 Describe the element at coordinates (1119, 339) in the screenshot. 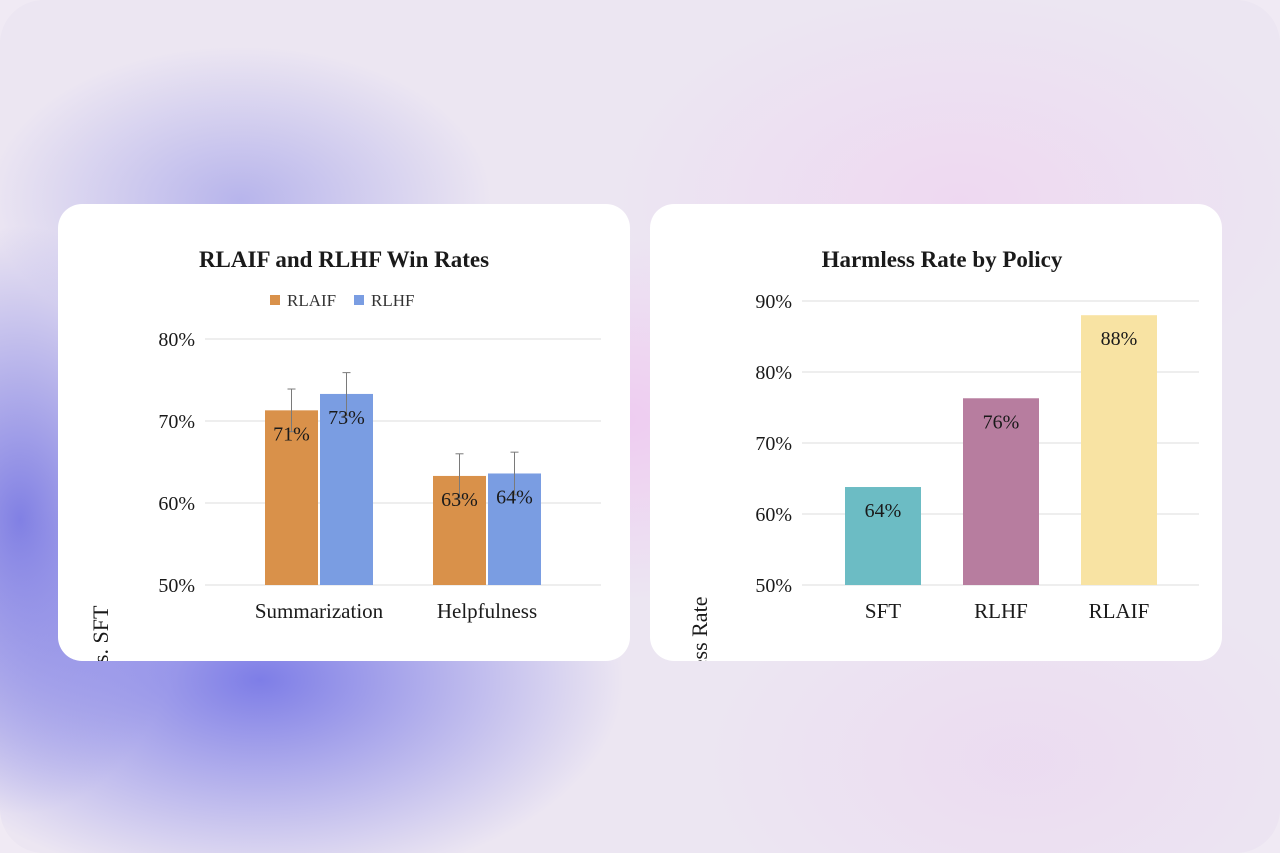

I see `data-label: 88%` at that location.